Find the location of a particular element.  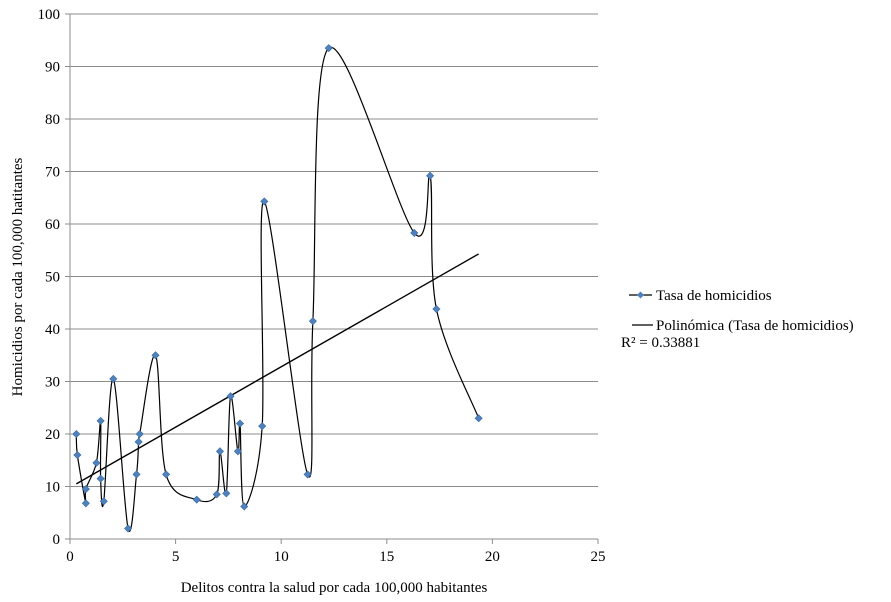

y-tick-label-30: 30 is located at coordinates (52, 383).